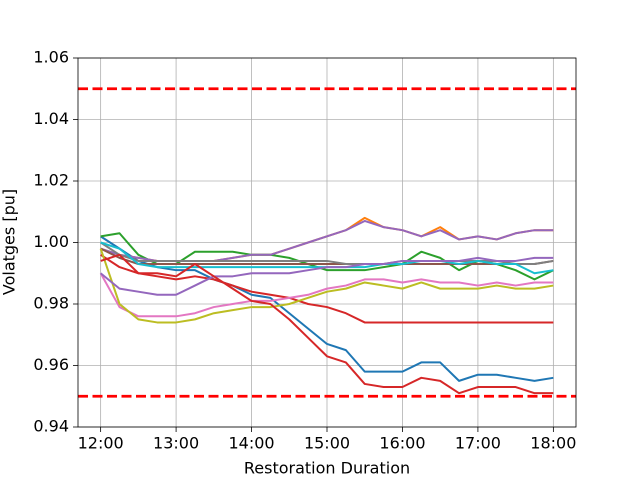 Image resolution: width=640 pixels, height=480 pixels. What do you see at coordinates (51, 426) in the screenshot?
I see `y-tick-label: 0.94` at bounding box center [51, 426].